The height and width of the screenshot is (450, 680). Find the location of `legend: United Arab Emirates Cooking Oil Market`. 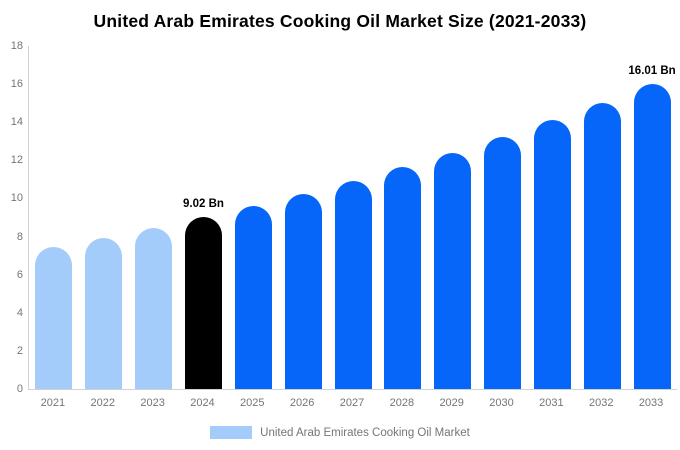

legend: United Arab Emirates Cooking Oil Market is located at coordinates (340, 432).